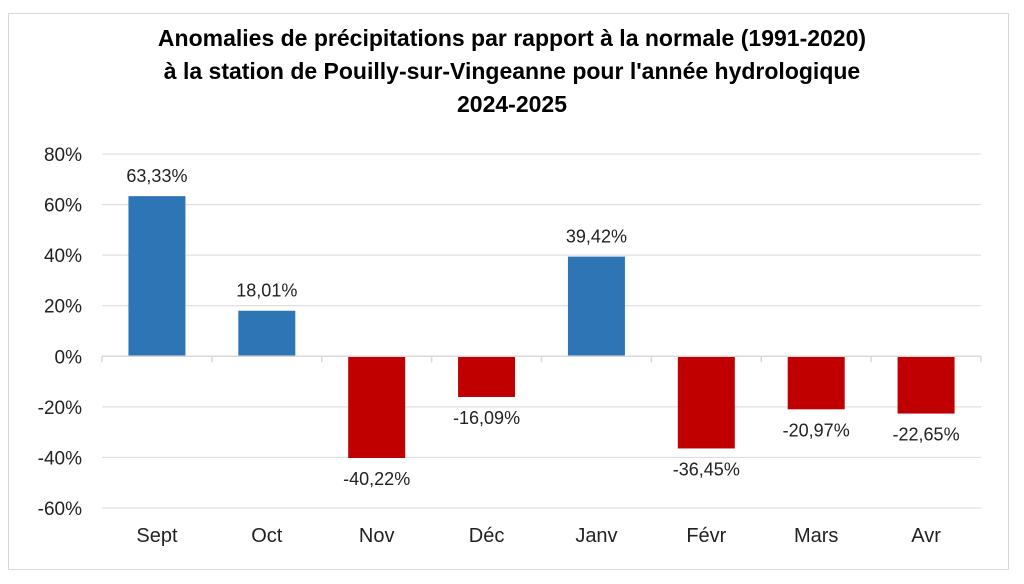  What do you see at coordinates (63, 256) in the screenshot?
I see `y-tick-label: 40%` at bounding box center [63, 256].